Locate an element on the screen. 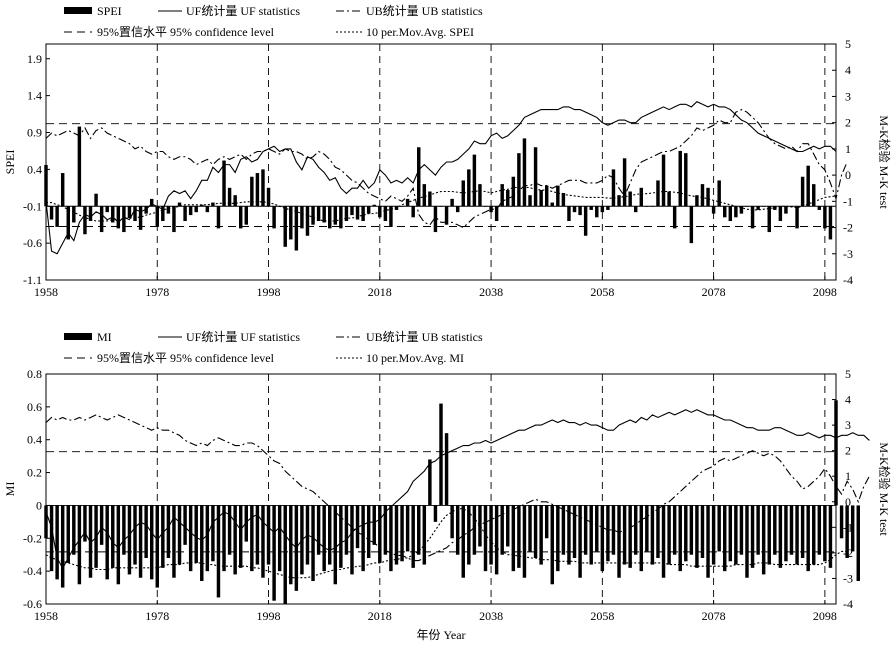 Image resolution: width=895 pixels, height=657 pixels. y2-tick-label: 2 is located at coordinates (848, 451).